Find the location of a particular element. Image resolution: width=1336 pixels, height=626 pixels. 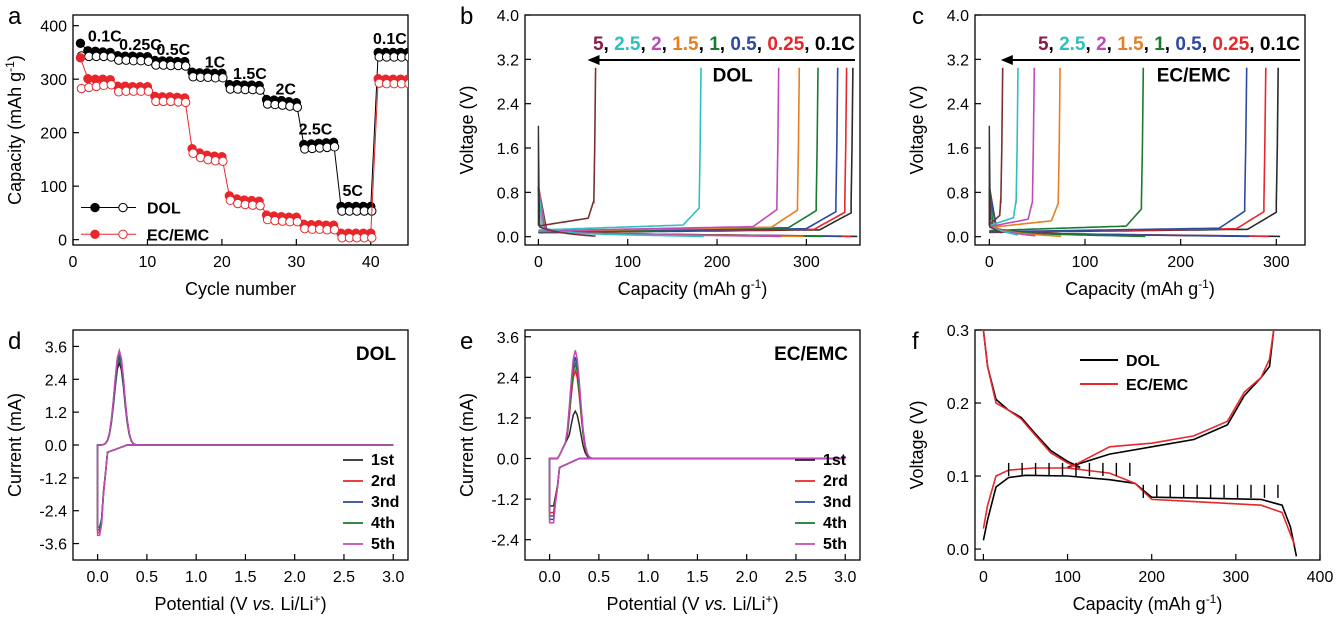

rate-legend-item: 1.5 is located at coordinates (685, 44).